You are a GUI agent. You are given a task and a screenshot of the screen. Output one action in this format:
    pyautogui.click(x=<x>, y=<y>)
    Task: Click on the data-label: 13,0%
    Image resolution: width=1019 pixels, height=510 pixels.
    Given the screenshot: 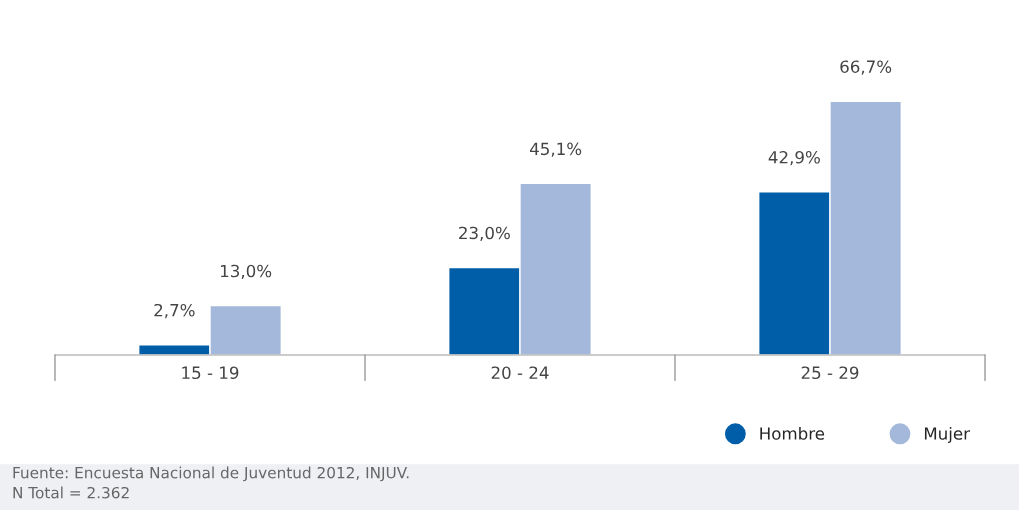 What is the action you would take?
    pyautogui.click(x=246, y=272)
    